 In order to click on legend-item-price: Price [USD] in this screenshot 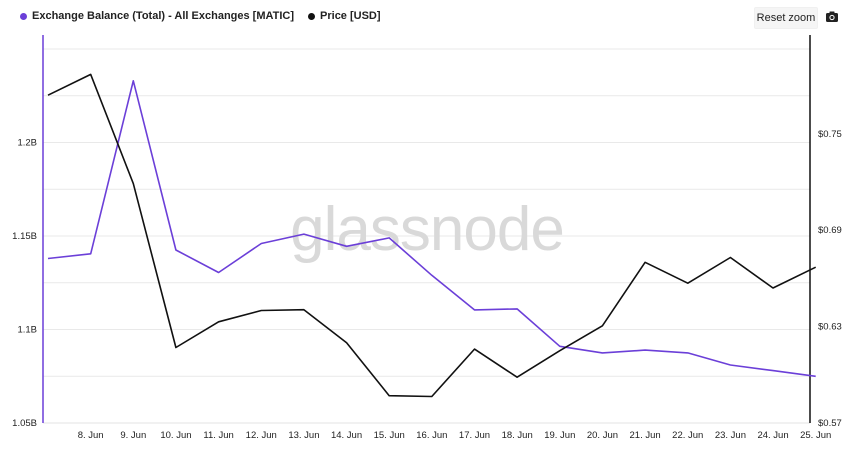, I will do `click(344, 16)`.